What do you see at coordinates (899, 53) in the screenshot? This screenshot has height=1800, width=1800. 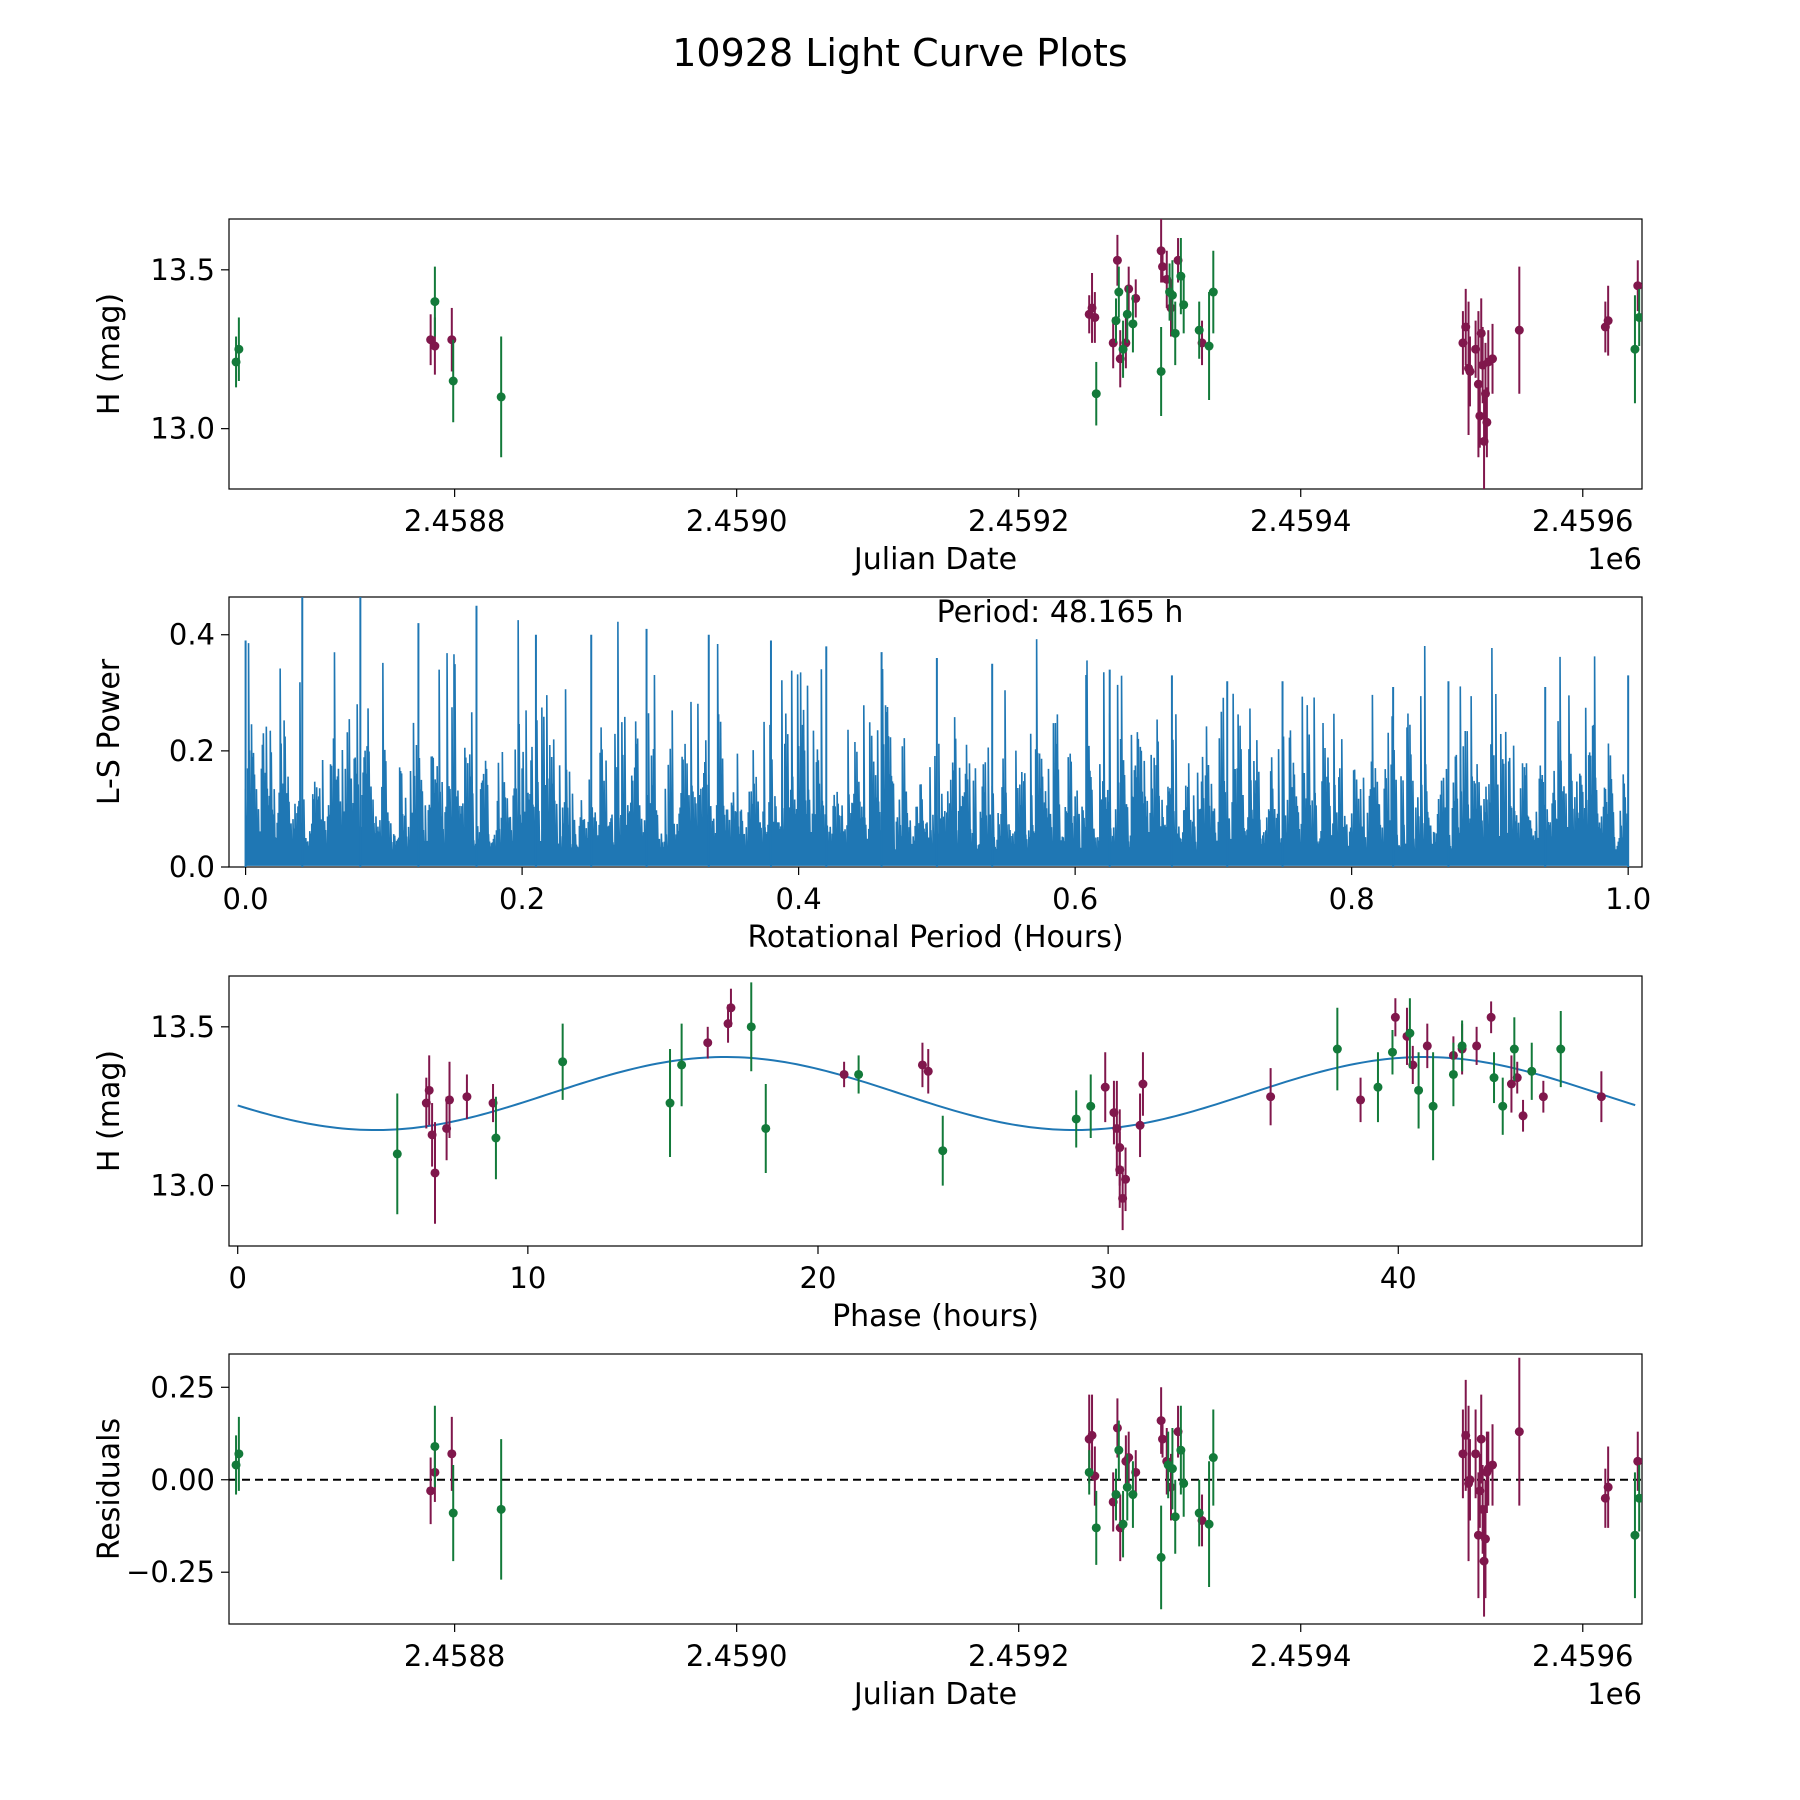 I see `figure-title: 10928 Light Curve Plots` at bounding box center [899, 53].